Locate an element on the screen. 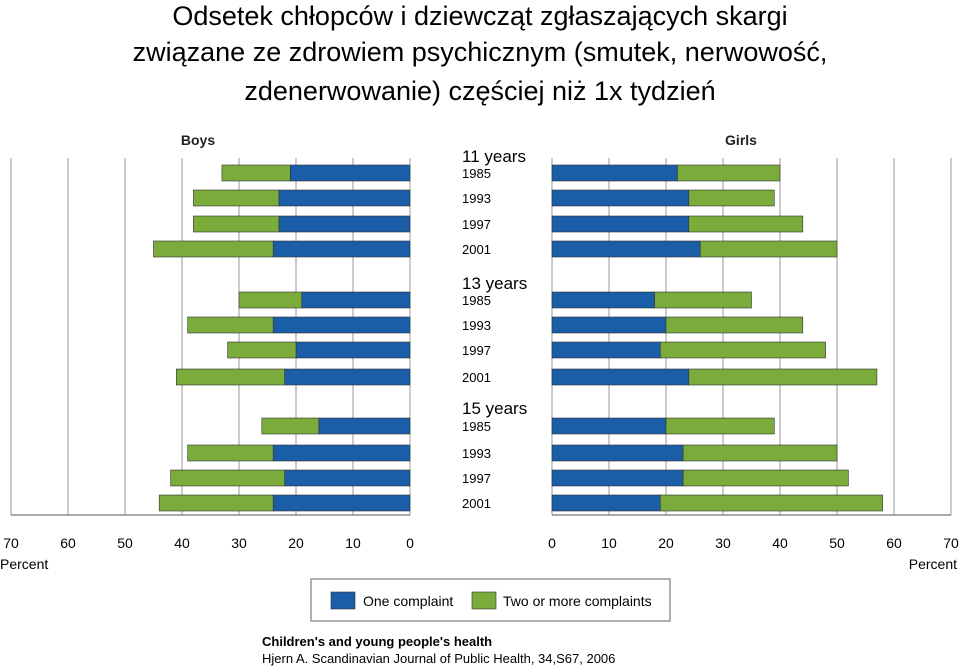  x-tick-label-girls: 20 is located at coordinates (666, 543).